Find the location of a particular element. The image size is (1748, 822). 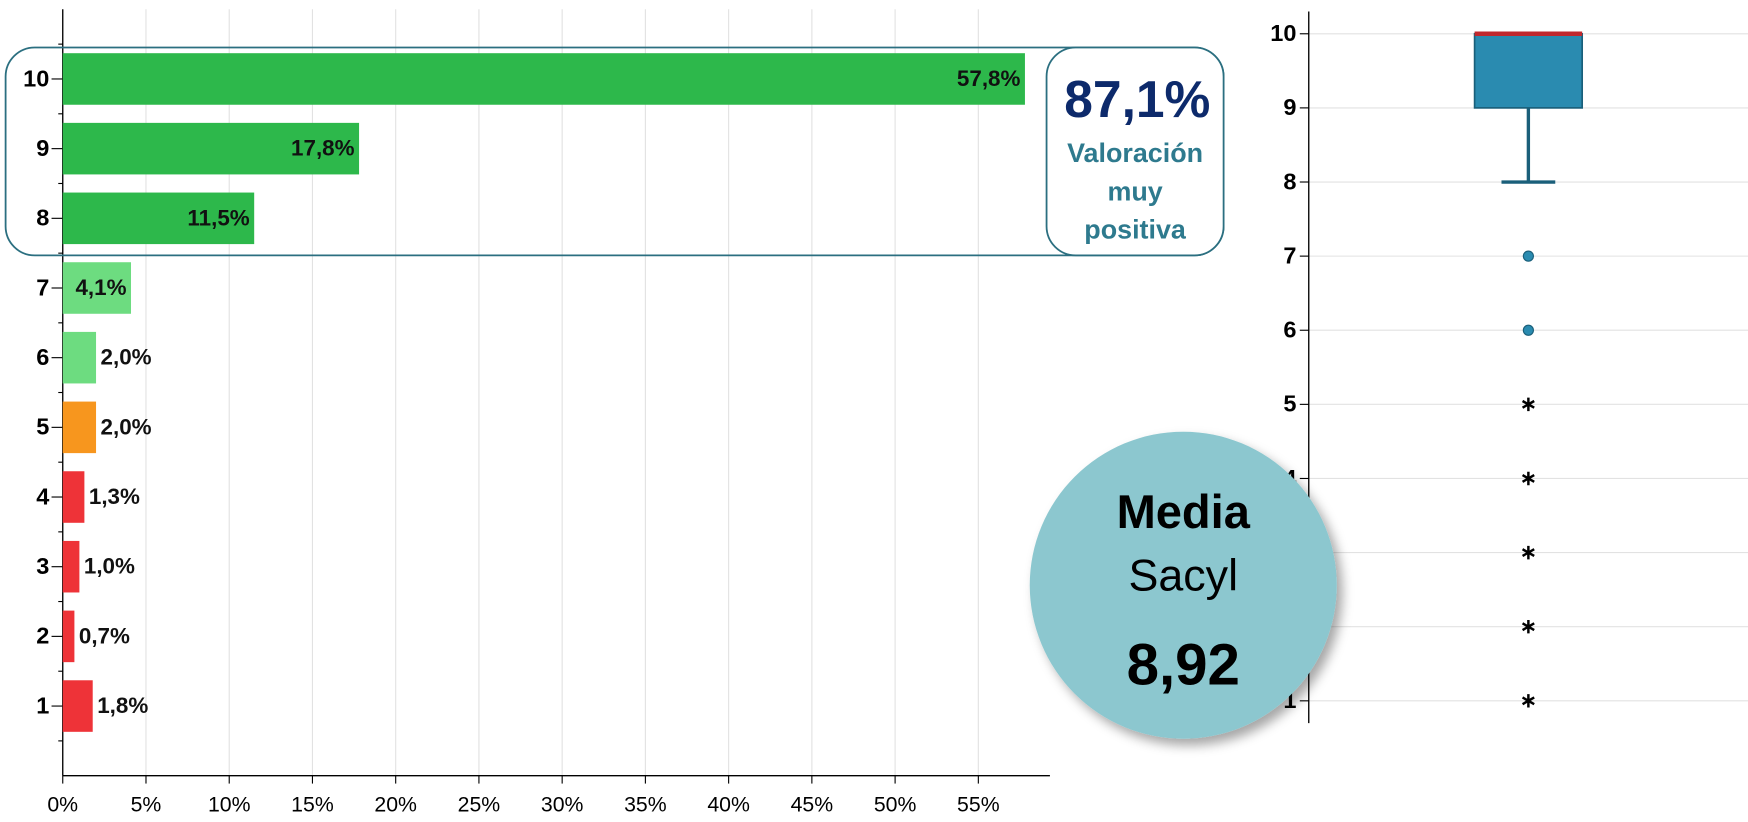

y-tick-label: 2 is located at coordinates (42, 636).